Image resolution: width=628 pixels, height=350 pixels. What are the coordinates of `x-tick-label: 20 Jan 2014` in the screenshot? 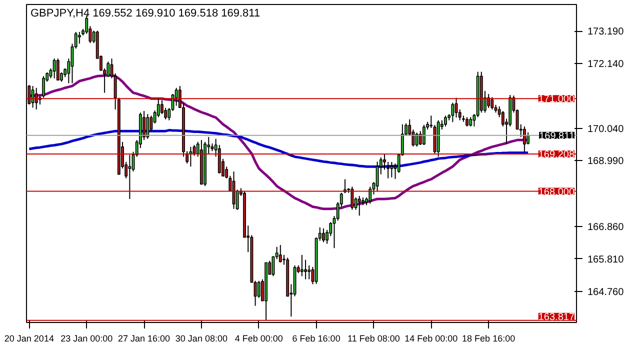 It's located at (29, 339).